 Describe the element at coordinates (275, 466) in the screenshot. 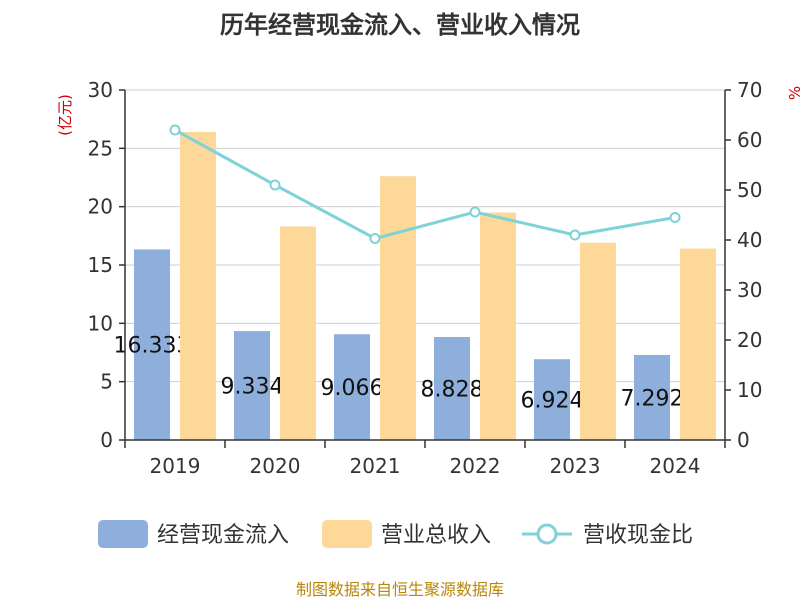

I see `x-tick-label: 2020` at that location.